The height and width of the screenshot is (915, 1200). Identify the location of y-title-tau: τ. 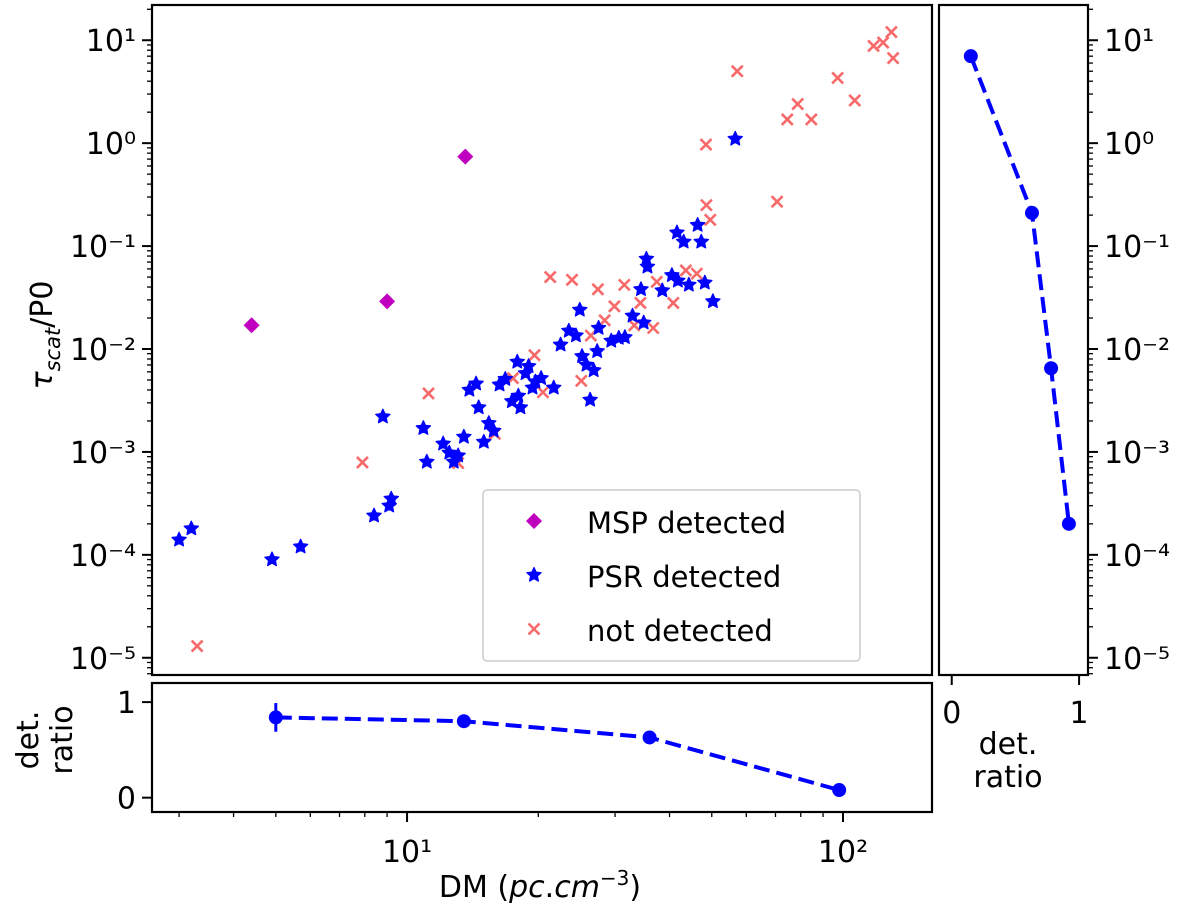
(42, 379).